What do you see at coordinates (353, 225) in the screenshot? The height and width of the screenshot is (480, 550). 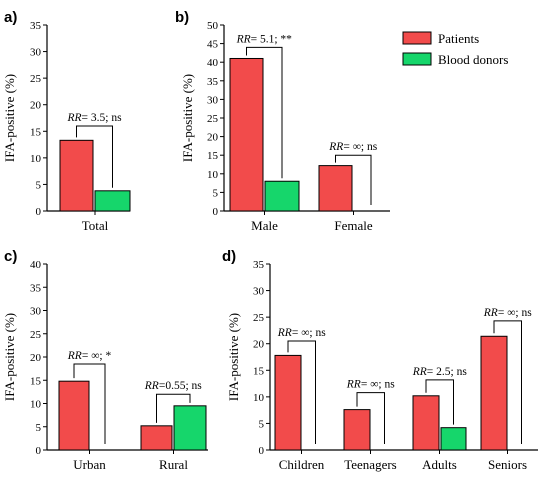 I see `x-tick-label: Female` at bounding box center [353, 225].